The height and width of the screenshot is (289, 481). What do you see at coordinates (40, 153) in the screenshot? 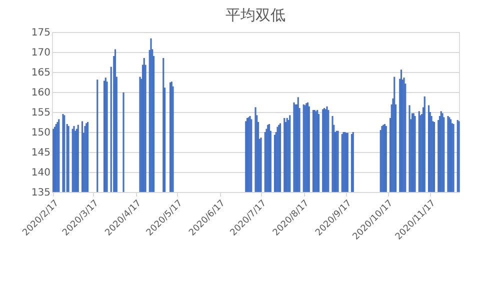
I see `y-tick-label: 145` at bounding box center [40, 153].